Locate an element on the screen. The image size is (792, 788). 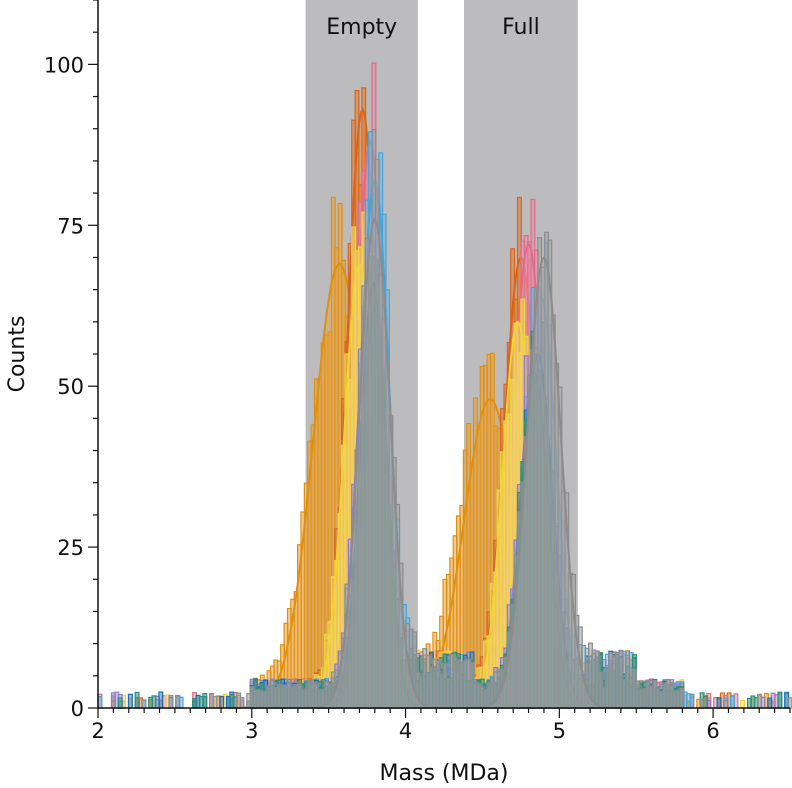
y-tick-label: 100 is located at coordinates (64, 65).